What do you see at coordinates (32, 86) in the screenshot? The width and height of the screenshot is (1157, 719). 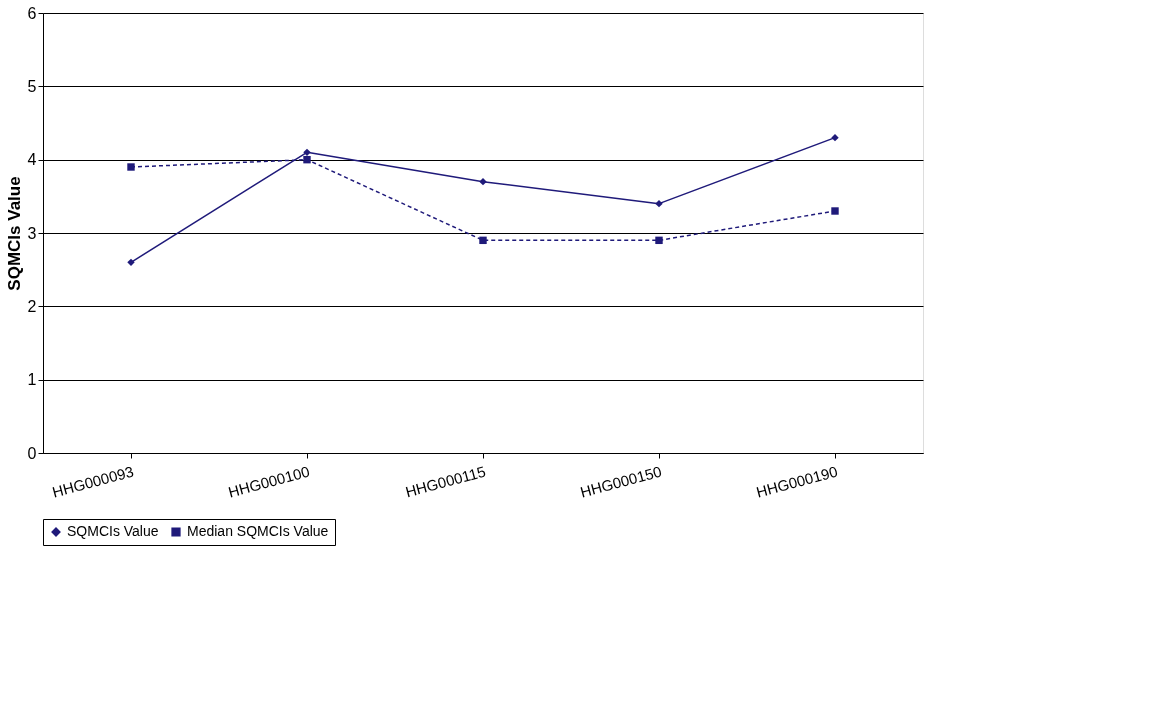 I see `y-tick-label: 5` at bounding box center [32, 86].